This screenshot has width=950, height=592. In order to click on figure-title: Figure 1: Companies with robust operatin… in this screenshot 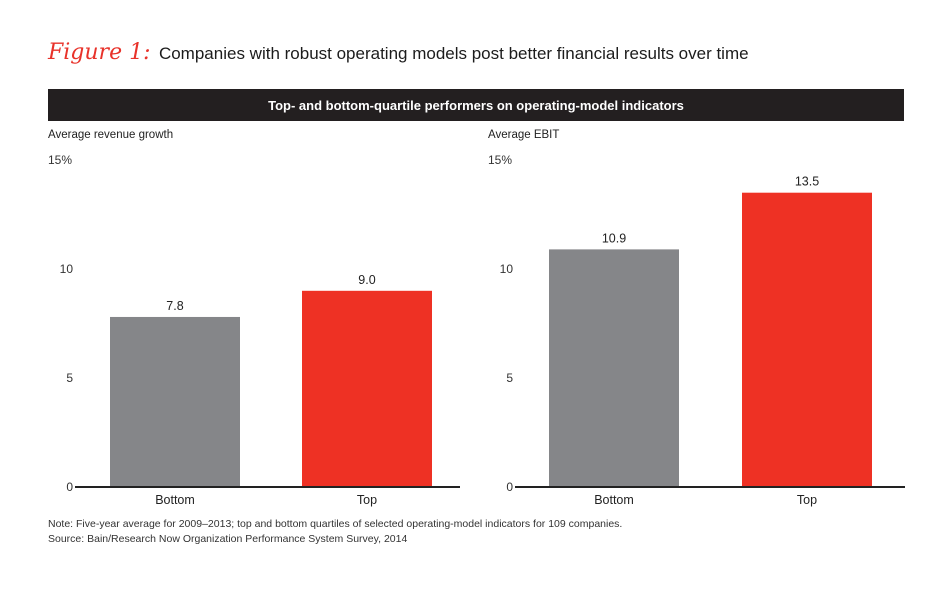, I will do `click(398, 52)`.